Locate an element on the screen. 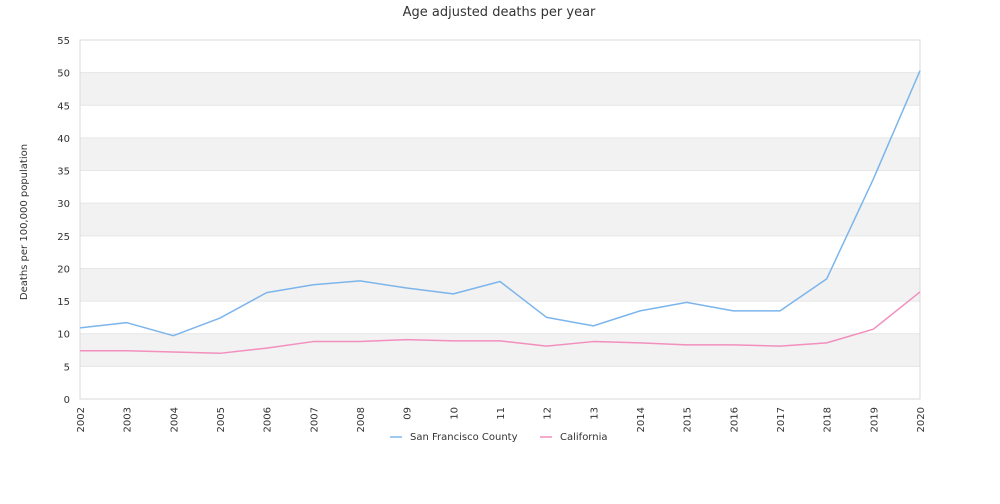 The width and height of the screenshot is (1000, 504). legend-item: California is located at coordinates (574, 437).